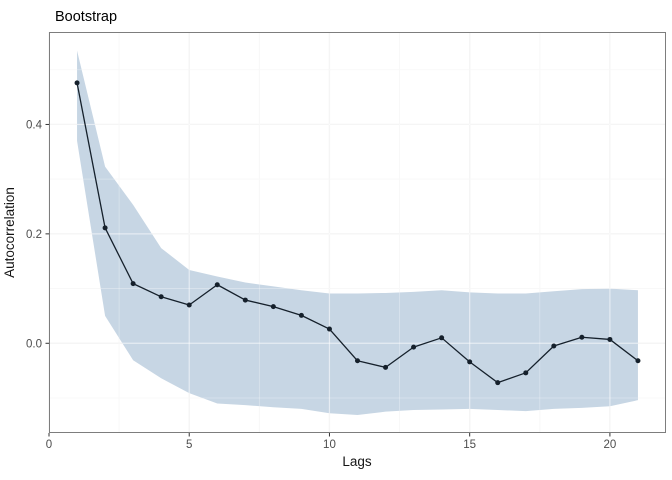  I want to click on x-tick-label: 0, so click(49, 445).